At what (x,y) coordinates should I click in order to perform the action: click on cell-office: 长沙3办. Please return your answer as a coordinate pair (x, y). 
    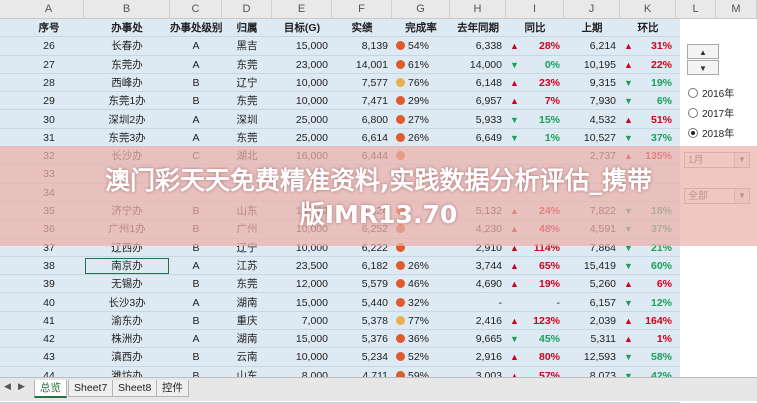
    Looking at the image, I should click on (127, 302).